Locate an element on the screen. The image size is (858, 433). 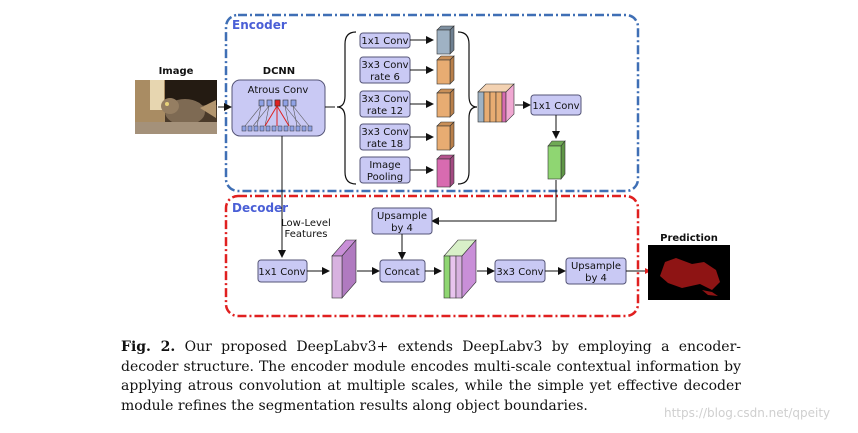
aspp-image-pooling: Image Pooling is located at coordinates (385, 170).